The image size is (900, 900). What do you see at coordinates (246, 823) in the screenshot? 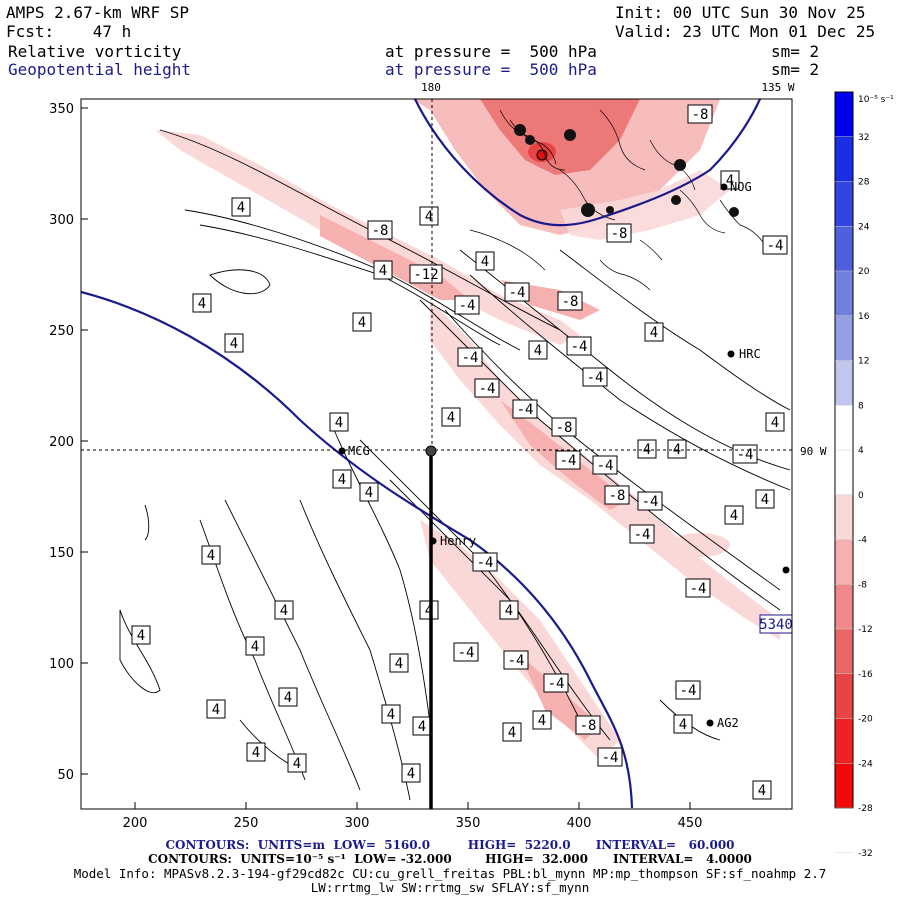
I see `x-tick-250: 250` at bounding box center [246, 823].